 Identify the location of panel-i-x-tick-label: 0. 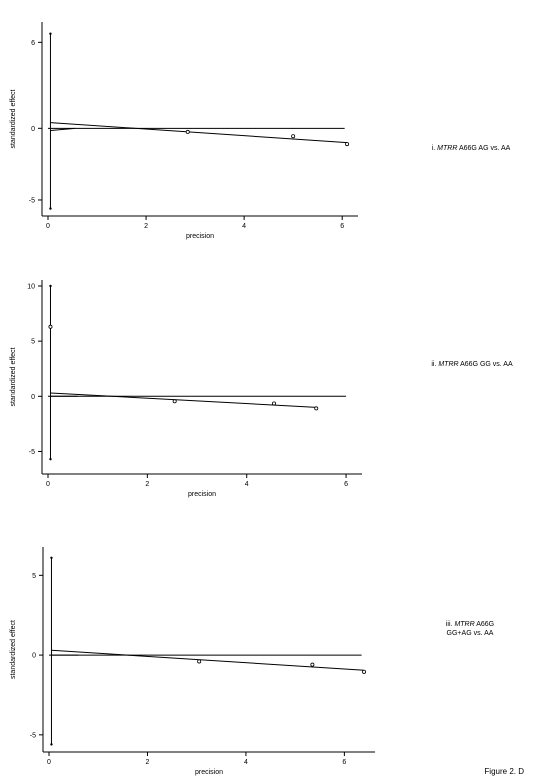
(48, 226).